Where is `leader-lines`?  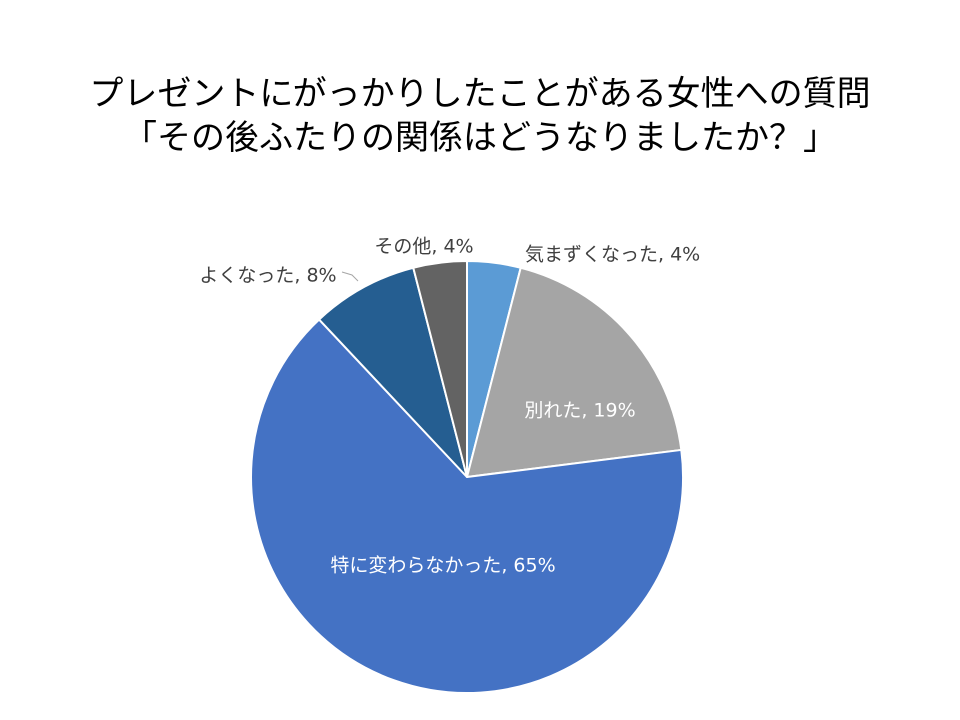
leader-lines is located at coordinates (350, 276).